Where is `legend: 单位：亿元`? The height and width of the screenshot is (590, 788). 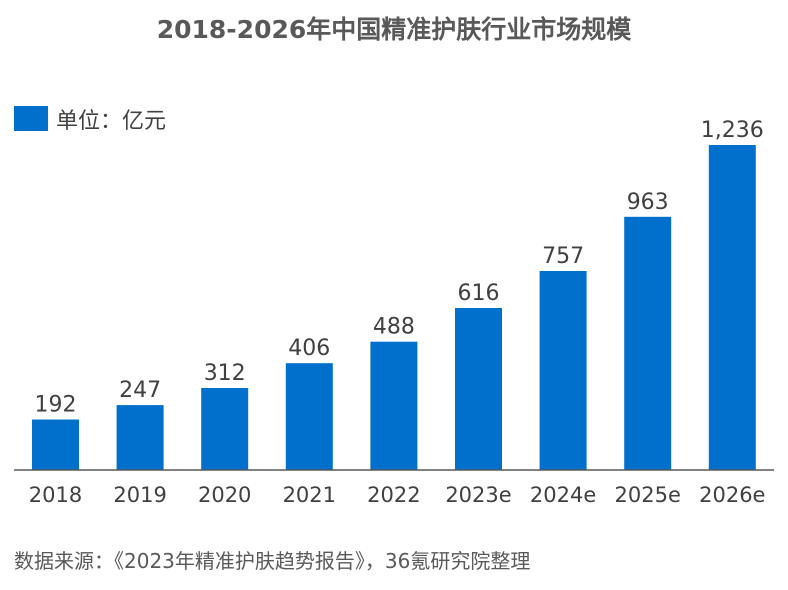 legend: 单位：亿元 is located at coordinates (90, 120).